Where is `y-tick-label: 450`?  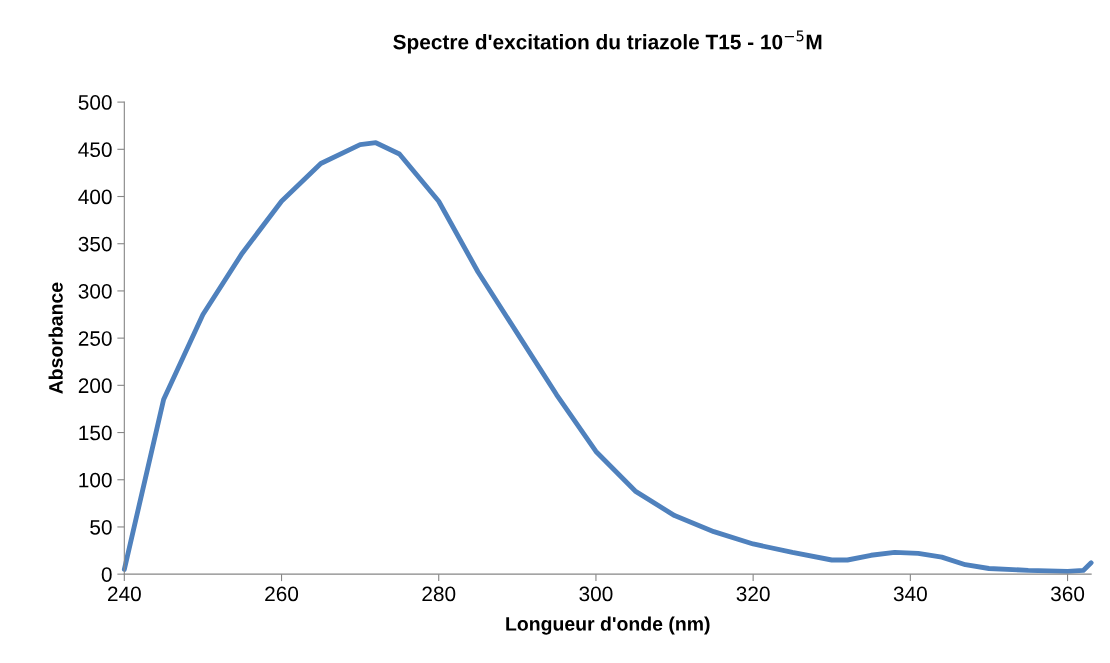
y-tick-label: 450 is located at coordinates (95, 150).